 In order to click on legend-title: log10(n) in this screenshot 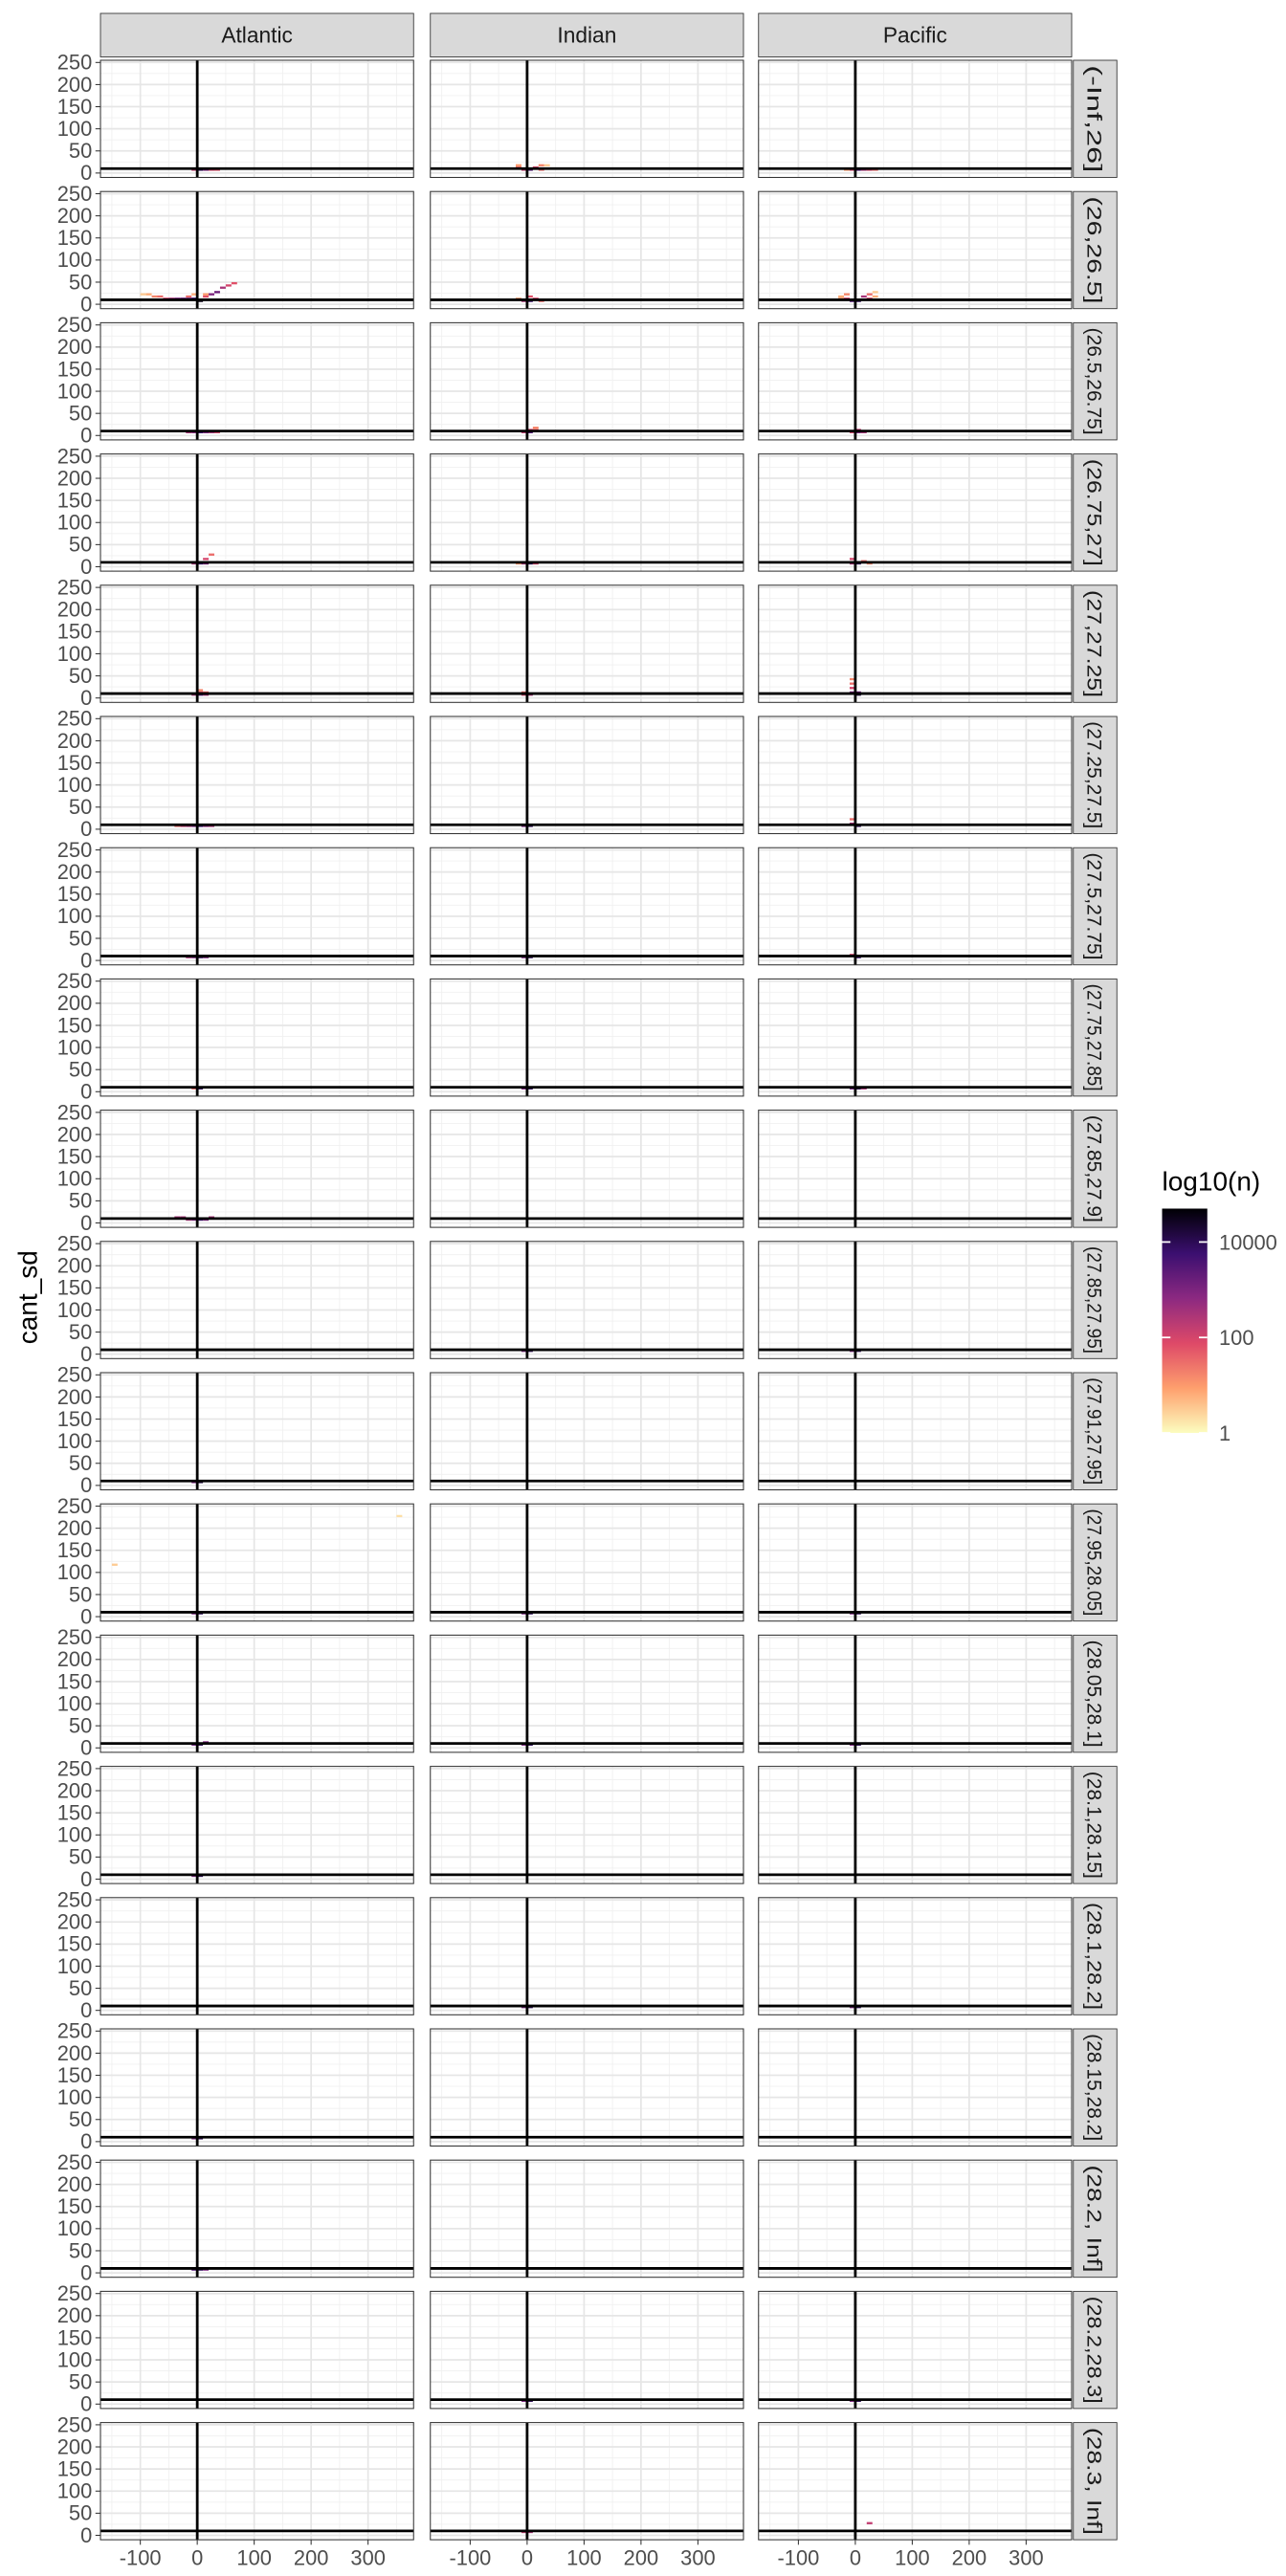, I will do `click(1212, 1181)`.